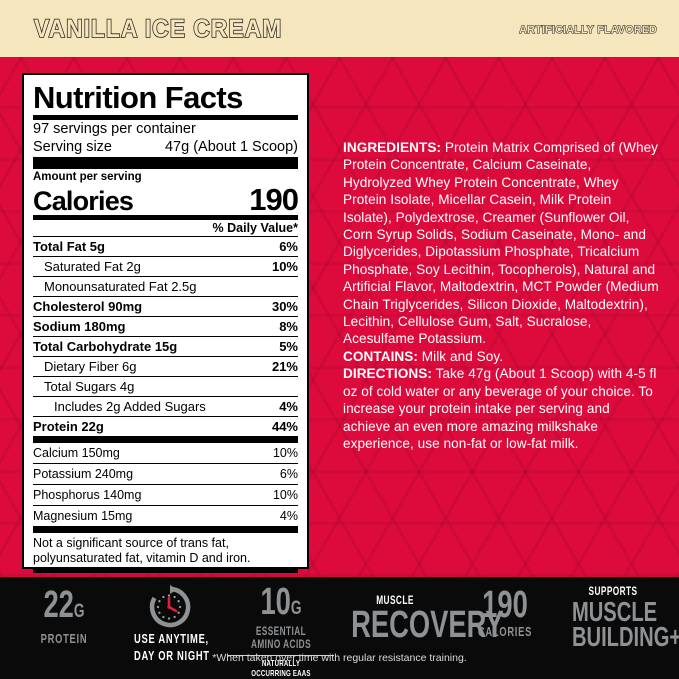 This screenshot has height=679, width=679. I want to click on badge-protein-caption: PROTEIN, so click(64, 638).